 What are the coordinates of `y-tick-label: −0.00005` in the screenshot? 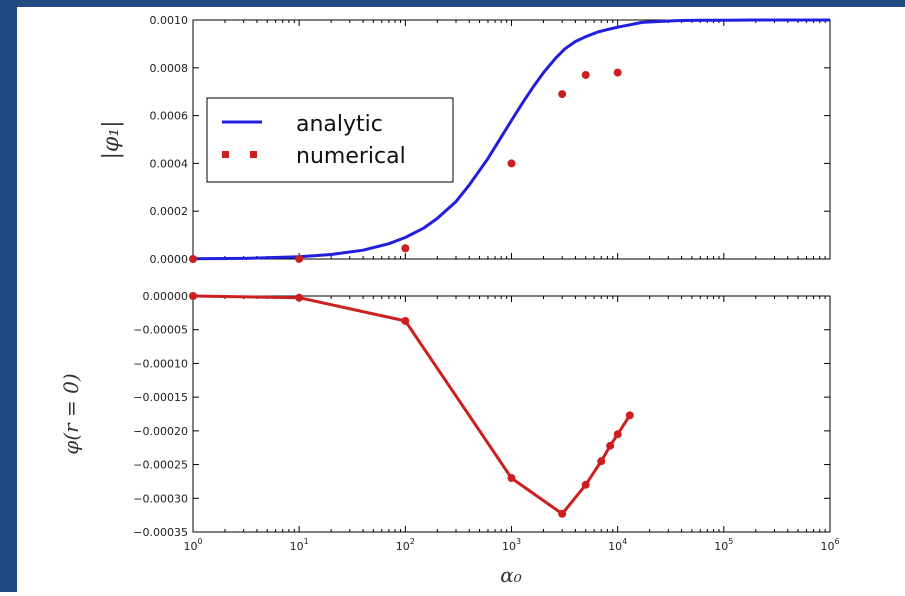 It's located at (160, 330).